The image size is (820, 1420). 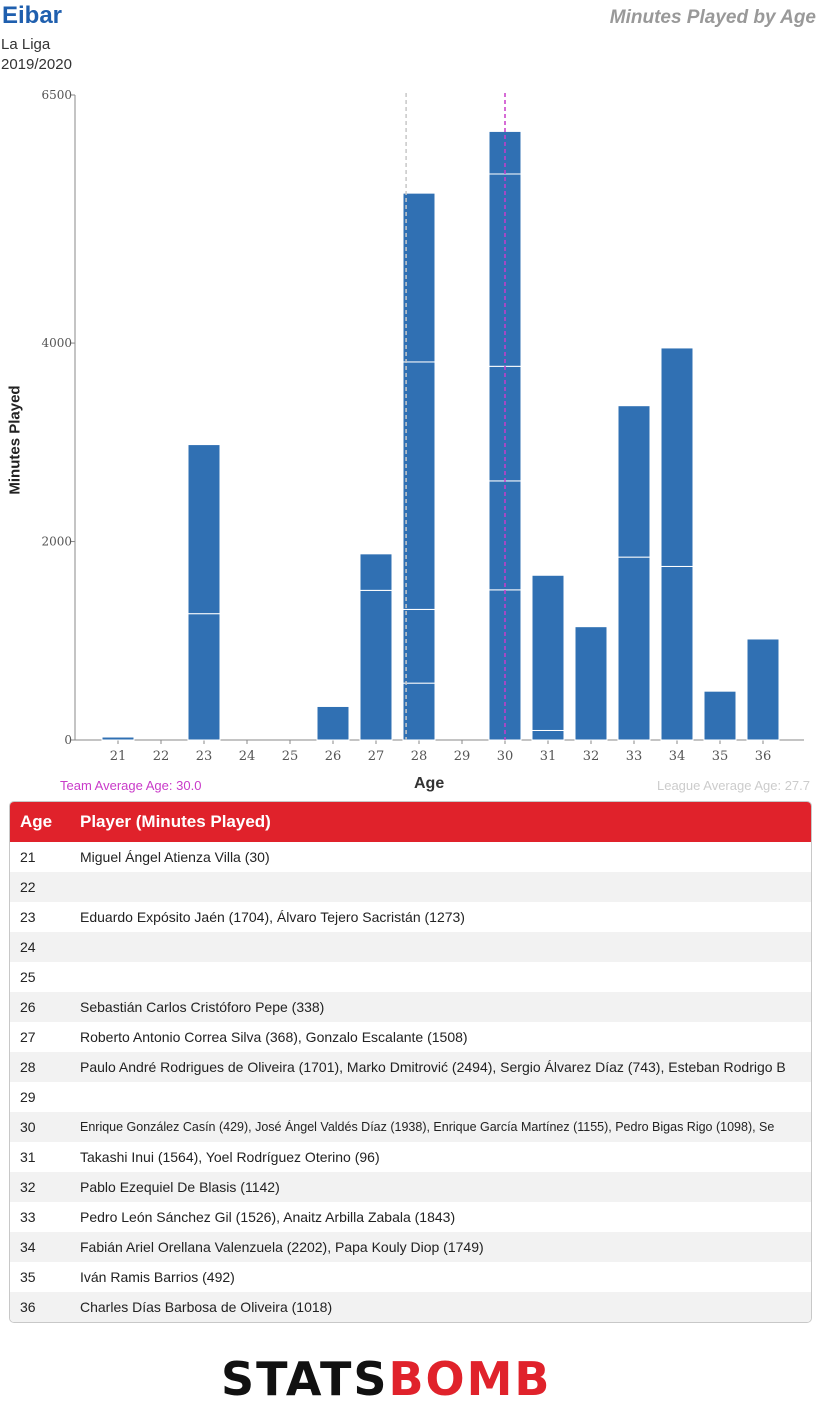 I want to click on x-tick-label: 25, so click(x=290, y=756).